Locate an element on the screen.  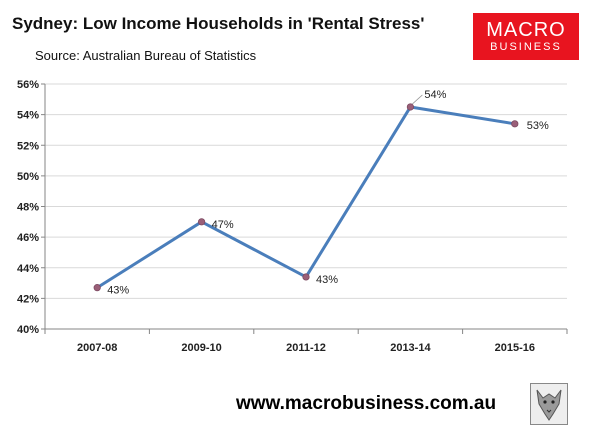
y-tick-label: 44% is located at coordinates (28, 269).